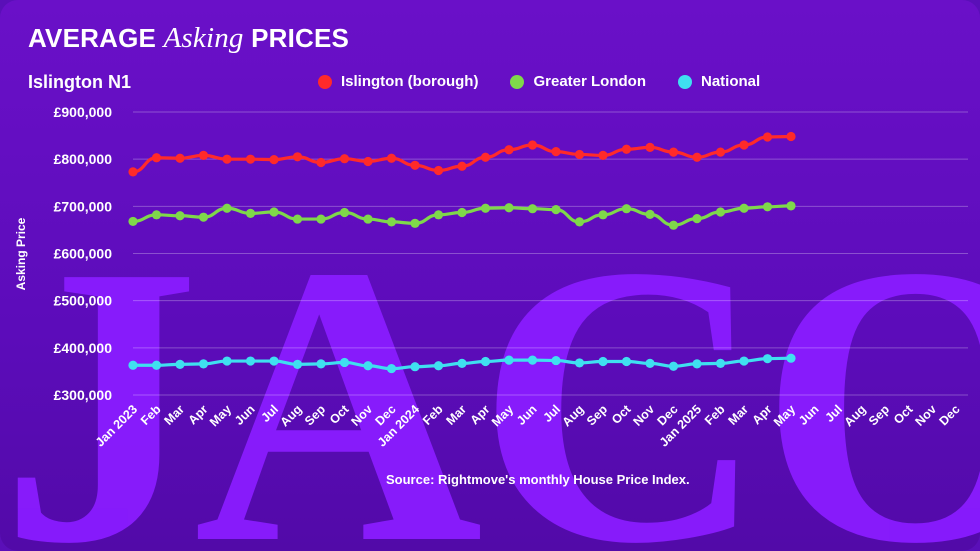 The width and height of the screenshot is (980, 551). What do you see at coordinates (410, 81) in the screenshot?
I see `legend-label-islington: Islington (borough)` at bounding box center [410, 81].